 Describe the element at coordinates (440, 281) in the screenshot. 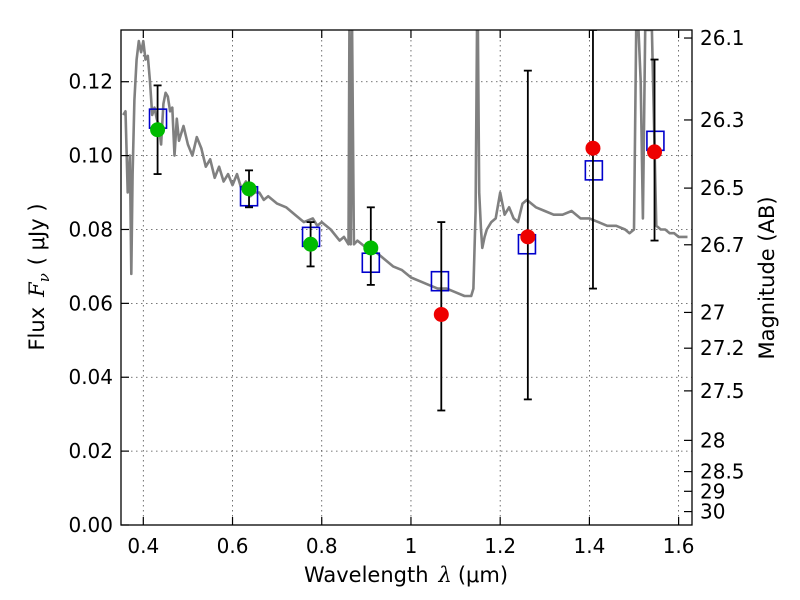

I see `model-photometry-square` at that location.